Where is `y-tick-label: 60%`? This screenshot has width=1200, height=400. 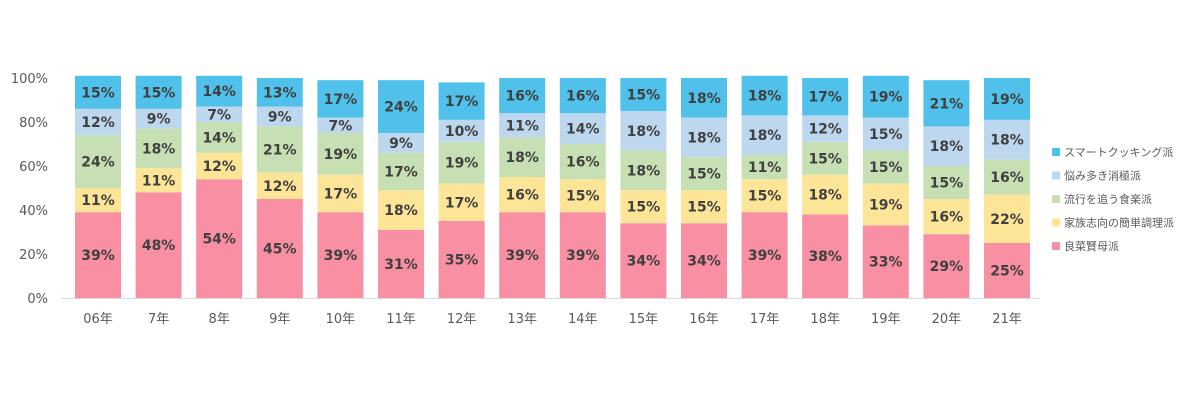
y-tick-label: 60% is located at coordinates (33, 167).